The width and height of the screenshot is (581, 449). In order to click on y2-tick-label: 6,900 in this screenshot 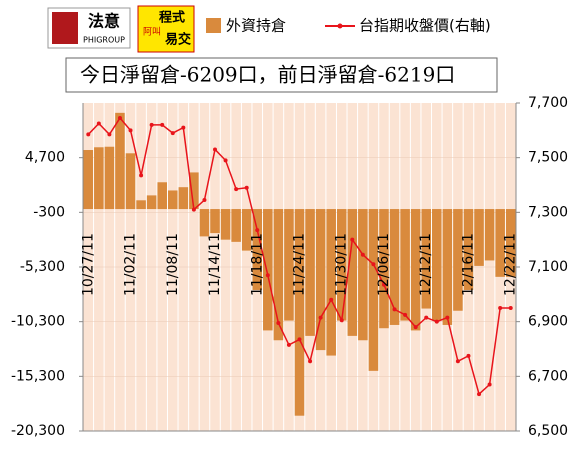, I will do `click(548, 322)`.